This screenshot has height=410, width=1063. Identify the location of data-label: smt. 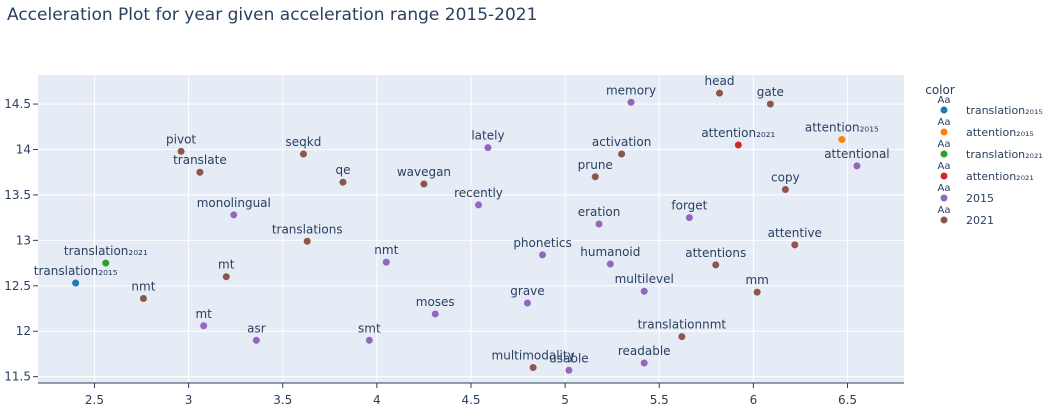
(369, 328).